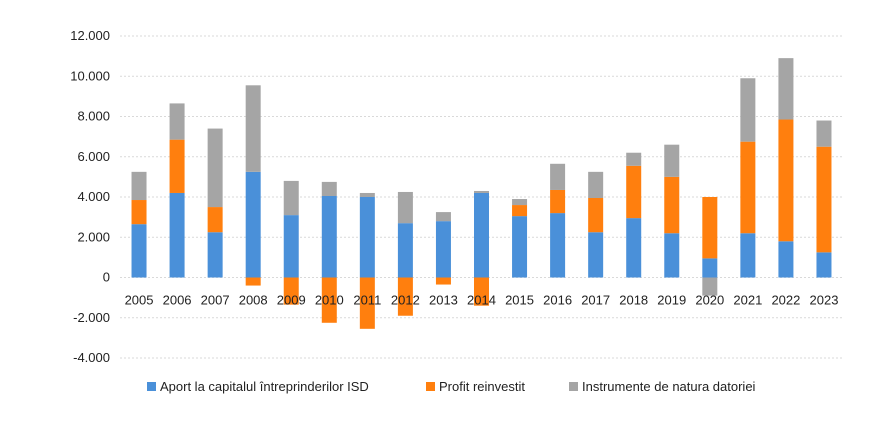 Image resolution: width=878 pixels, height=428 pixels. What do you see at coordinates (106, 277) in the screenshot?
I see `y-tick-label: 0` at bounding box center [106, 277].